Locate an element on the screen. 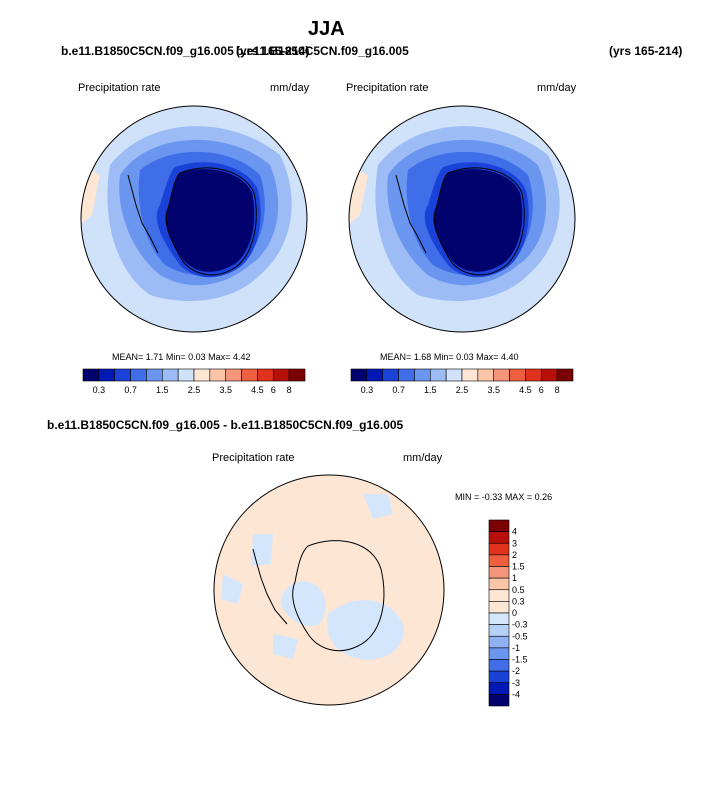 The image size is (726, 798). colorbar-tick-label: -2 is located at coordinates (516, 671).